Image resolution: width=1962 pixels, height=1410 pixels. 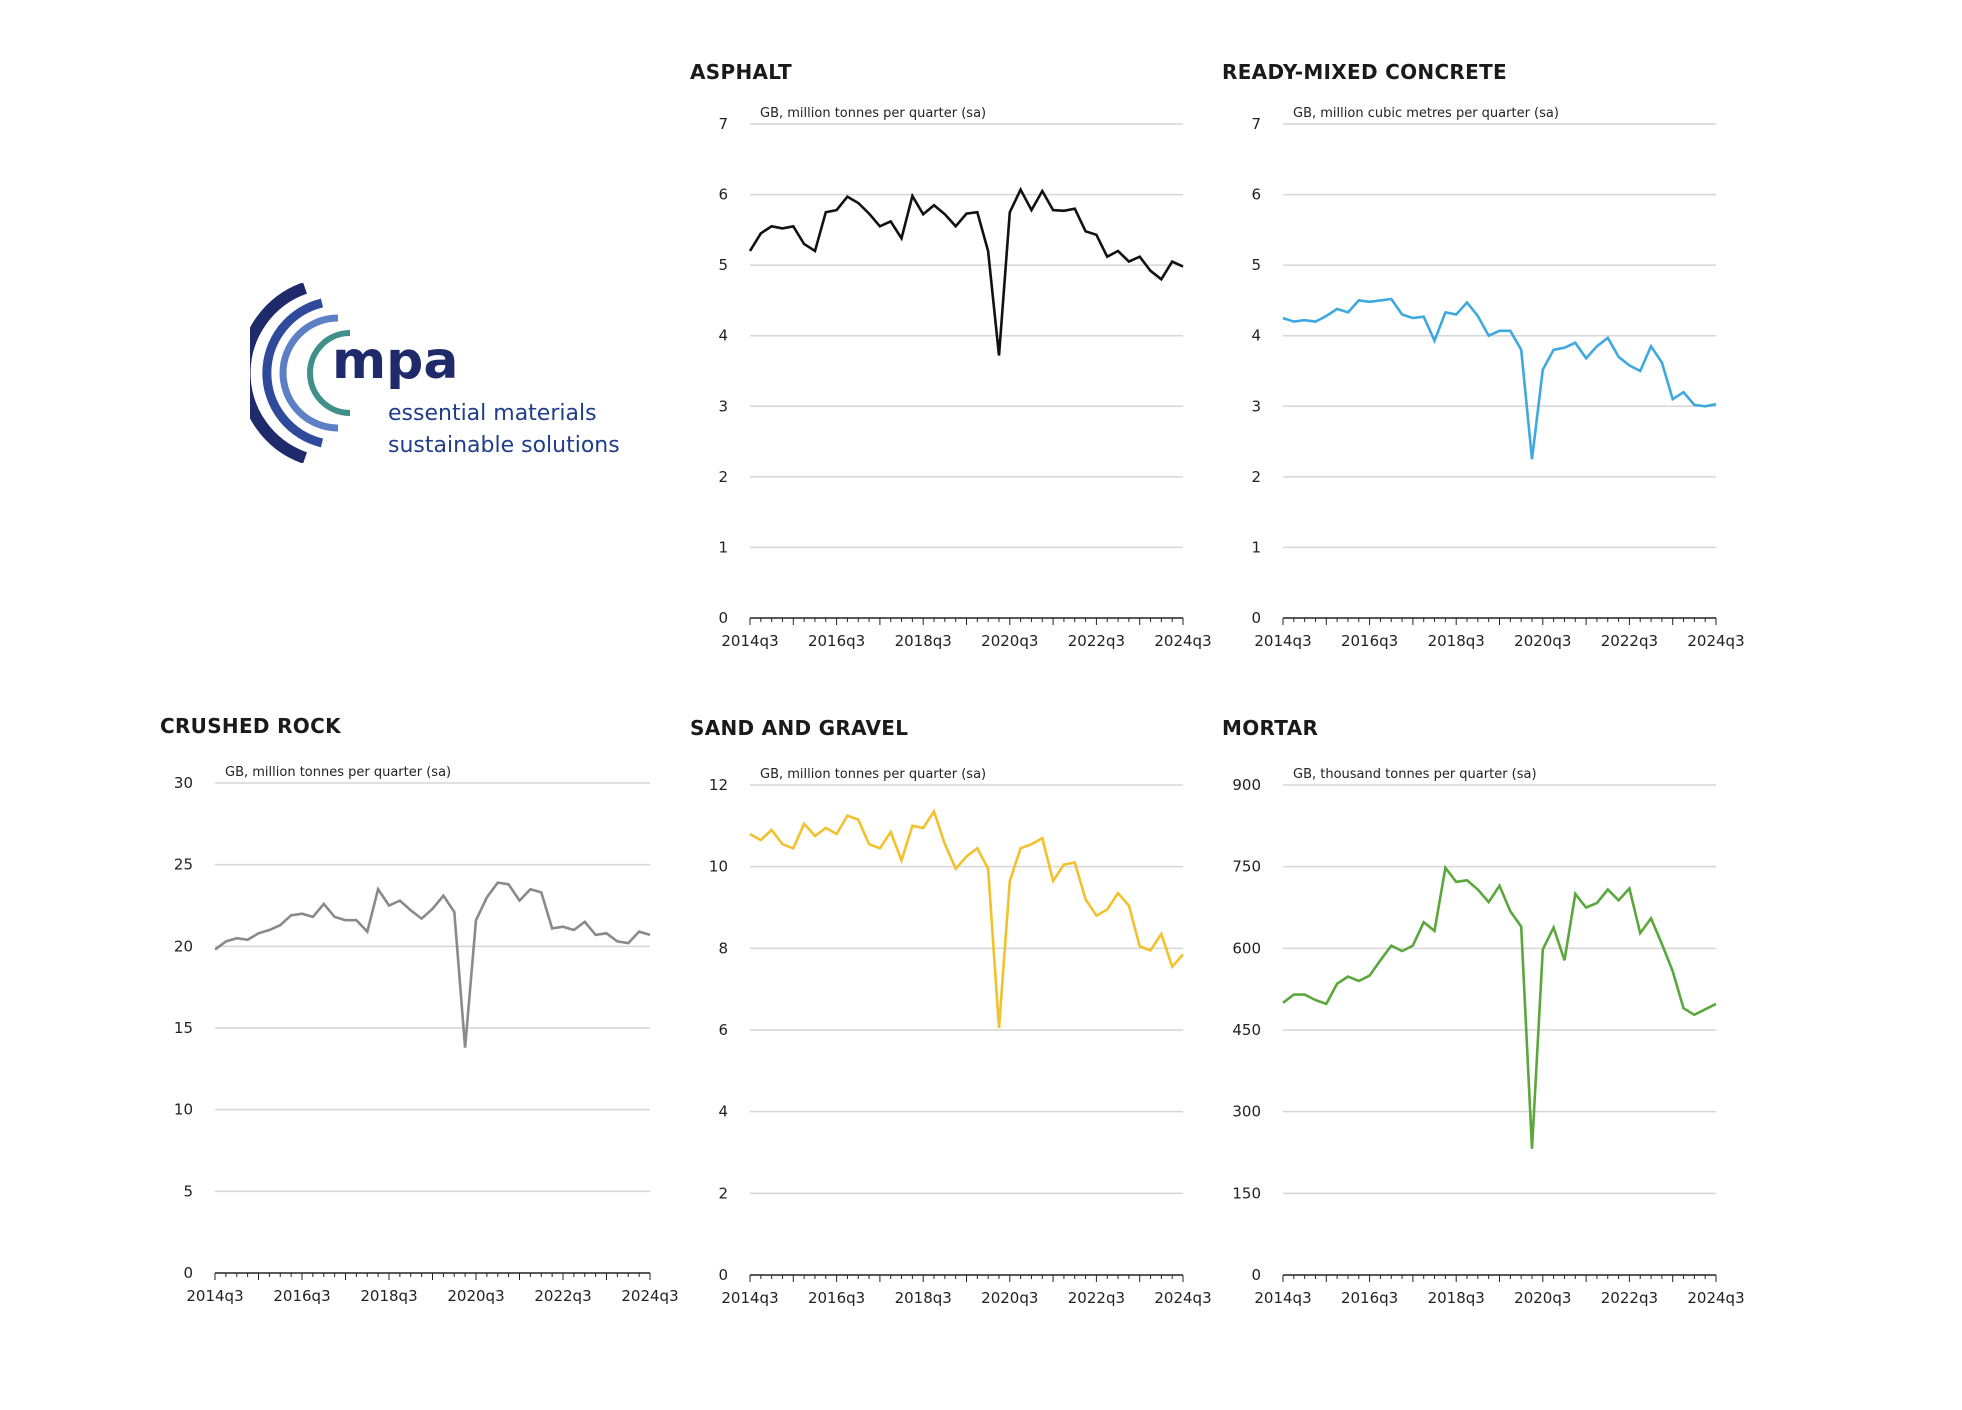 What do you see at coordinates (492, 413) in the screenshot?
I see `logo-tagline-1: essential materials` at bounding box center [492, 413].